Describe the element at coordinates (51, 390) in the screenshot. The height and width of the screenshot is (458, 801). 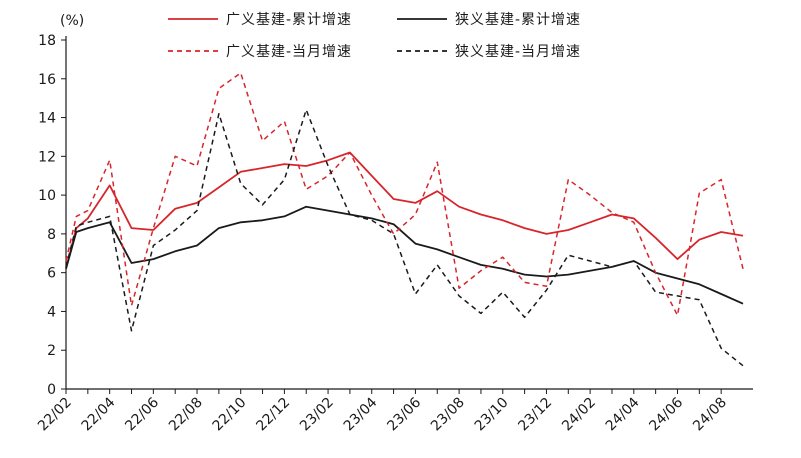
I see `y-tick-label: 0` at that location.